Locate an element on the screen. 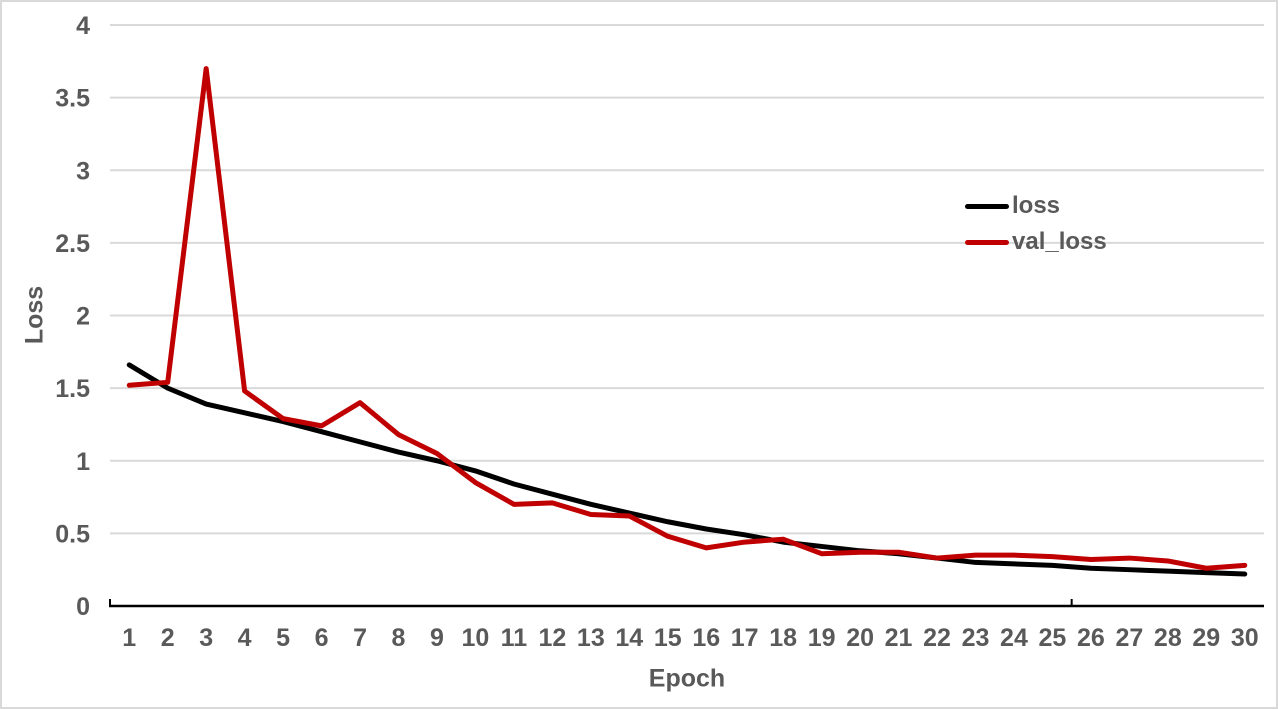  x-tick-label: 8 is located at coordinates (399, 638).